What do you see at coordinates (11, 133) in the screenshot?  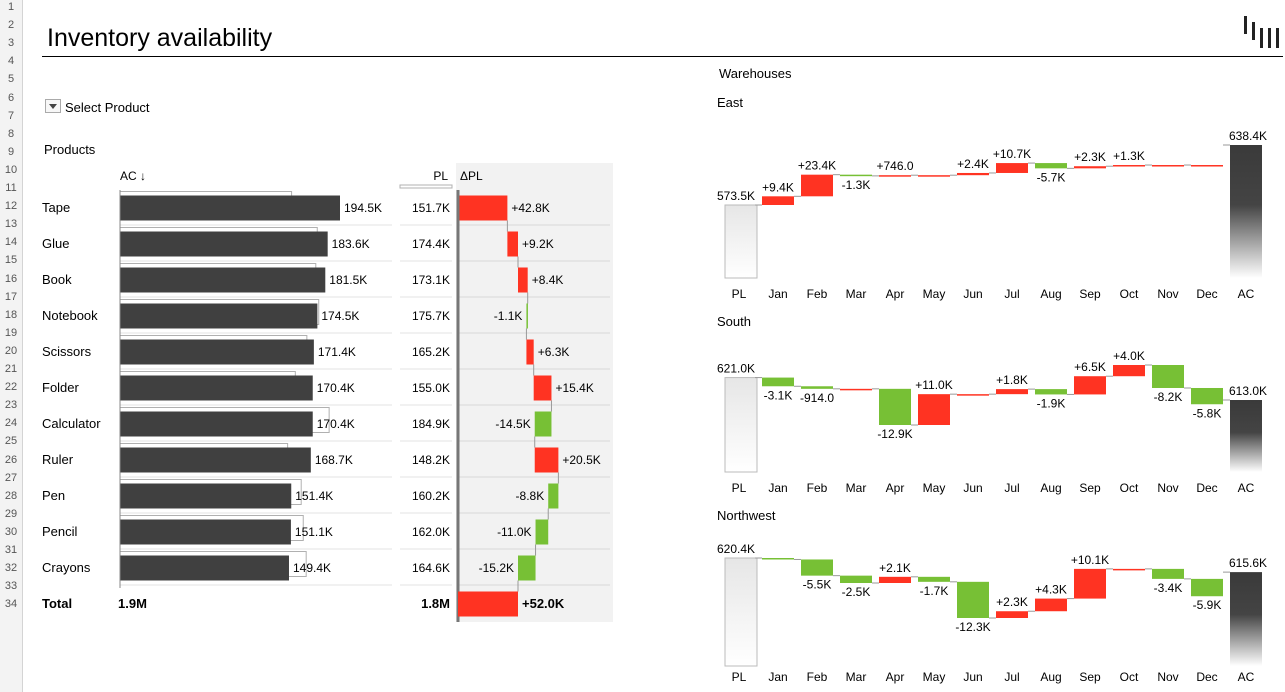 I see `row-number: 8` at bounding box center [11, 133].